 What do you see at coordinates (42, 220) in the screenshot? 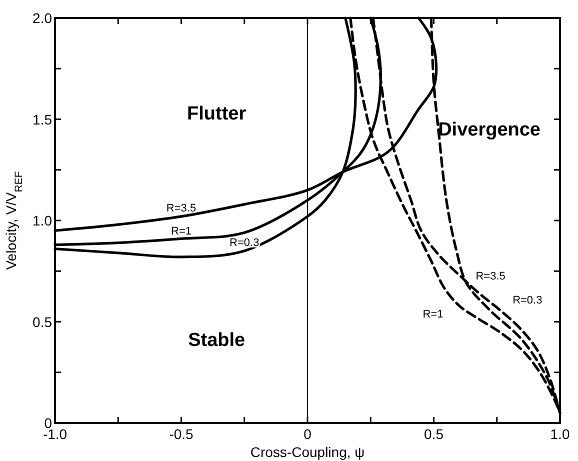
I see `y-tick-label: 1.0` at bounding box center [42, 220].